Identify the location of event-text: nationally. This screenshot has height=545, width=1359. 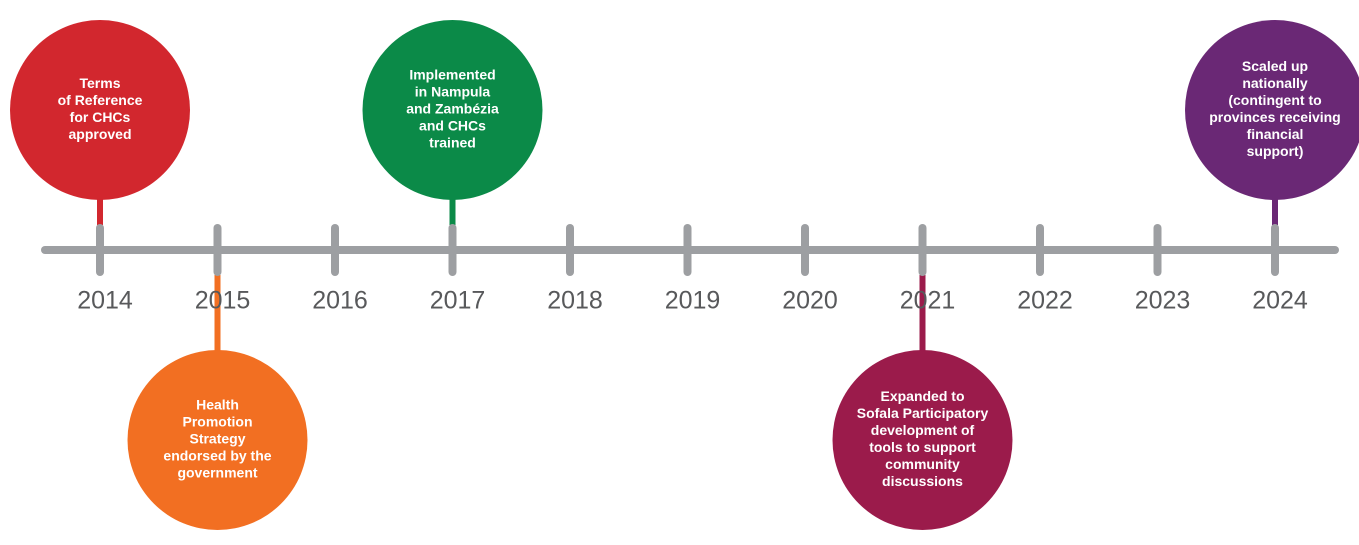
(1275, 83).